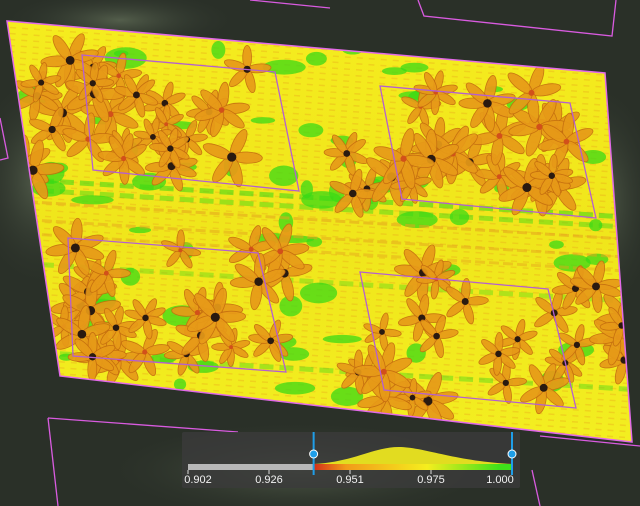 This screenshot has width=640, height=506. Describe the element at coordinates (431, 480) in the screenshot. I see `legend-tick-label: 0.975` at that location.